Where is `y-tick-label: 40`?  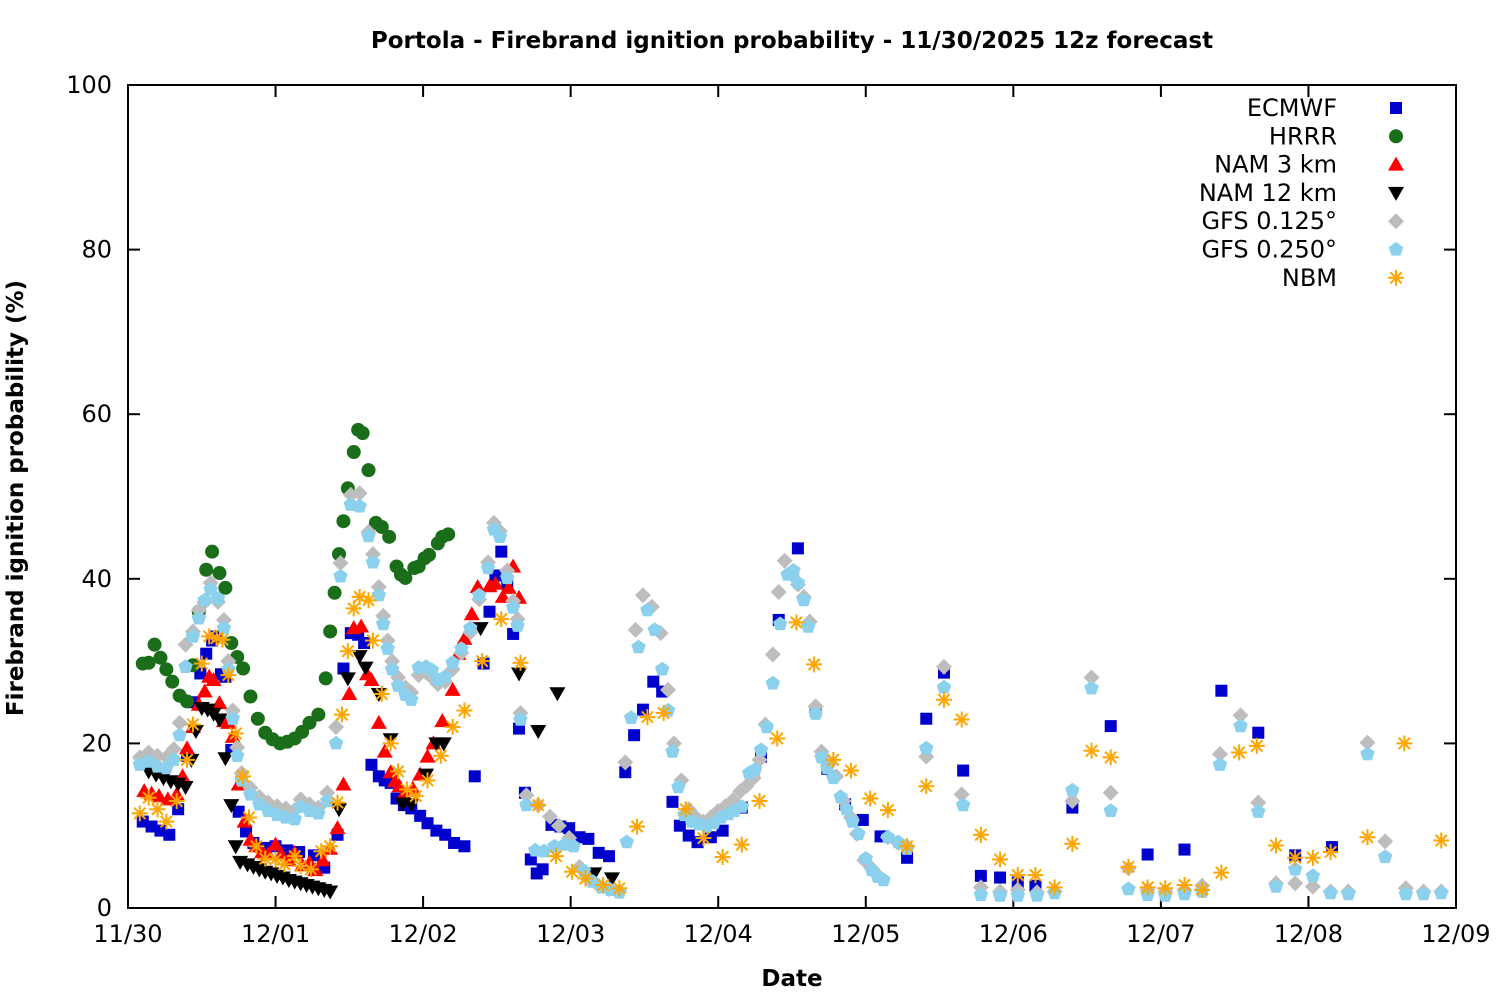
y-tick-label: 40 is located at coordinates (96, 579).